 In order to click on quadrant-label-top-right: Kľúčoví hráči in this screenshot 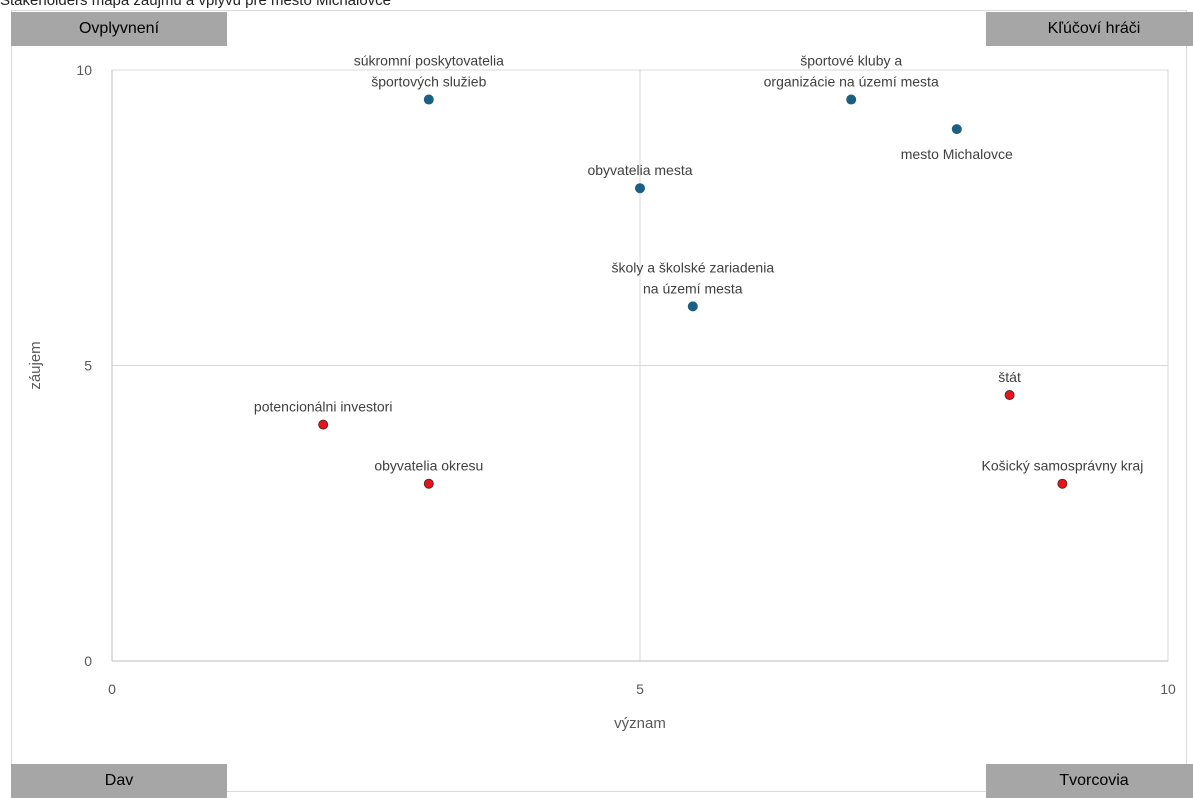, I will do `click(1089, 29)`.